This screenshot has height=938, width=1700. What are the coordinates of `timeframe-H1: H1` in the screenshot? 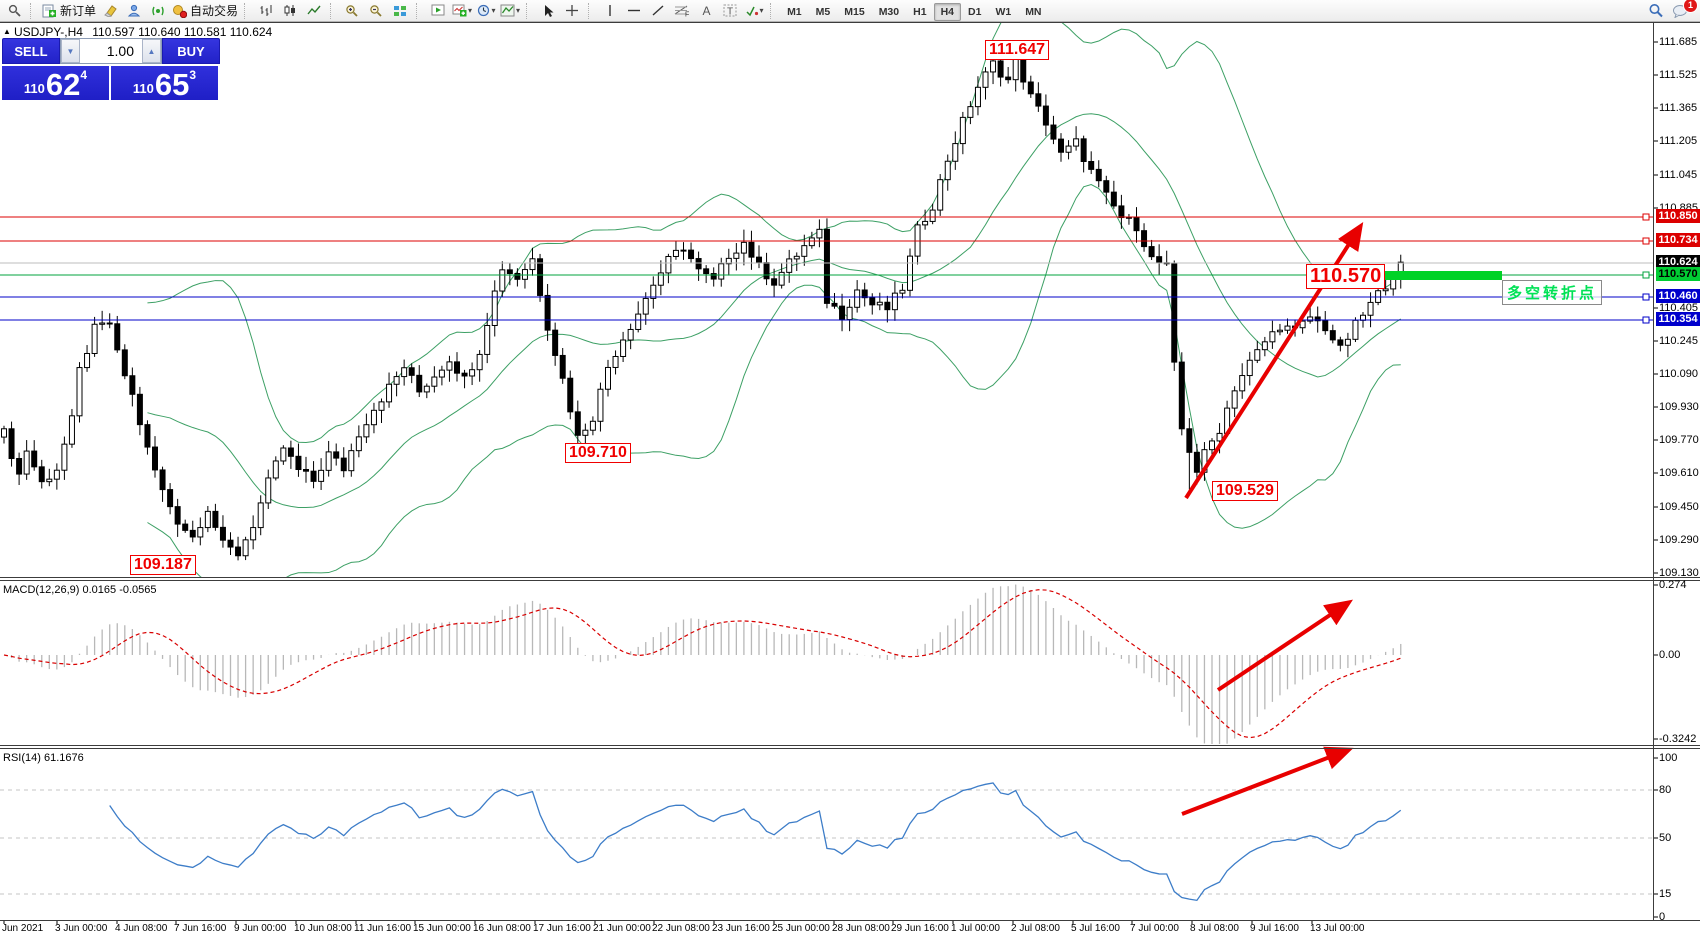 It's located at (920, 11).